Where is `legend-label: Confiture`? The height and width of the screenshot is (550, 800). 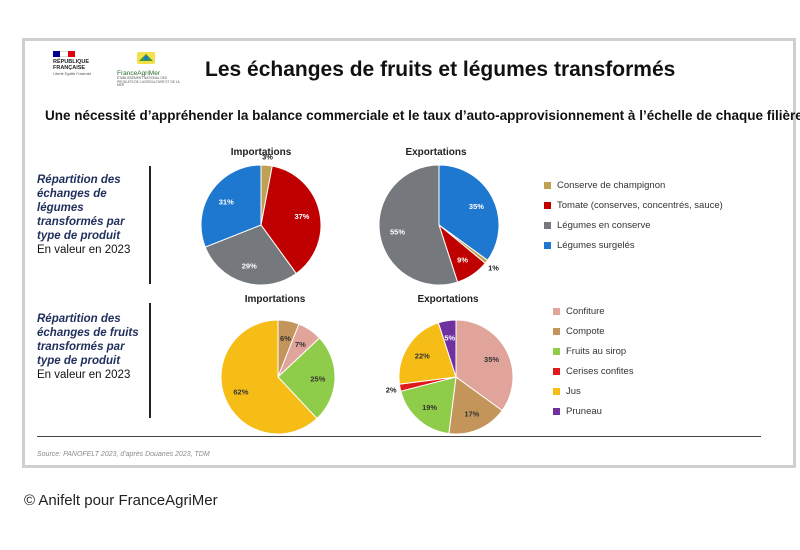 legend-label: Confiture is located at coordinates (585, 311).